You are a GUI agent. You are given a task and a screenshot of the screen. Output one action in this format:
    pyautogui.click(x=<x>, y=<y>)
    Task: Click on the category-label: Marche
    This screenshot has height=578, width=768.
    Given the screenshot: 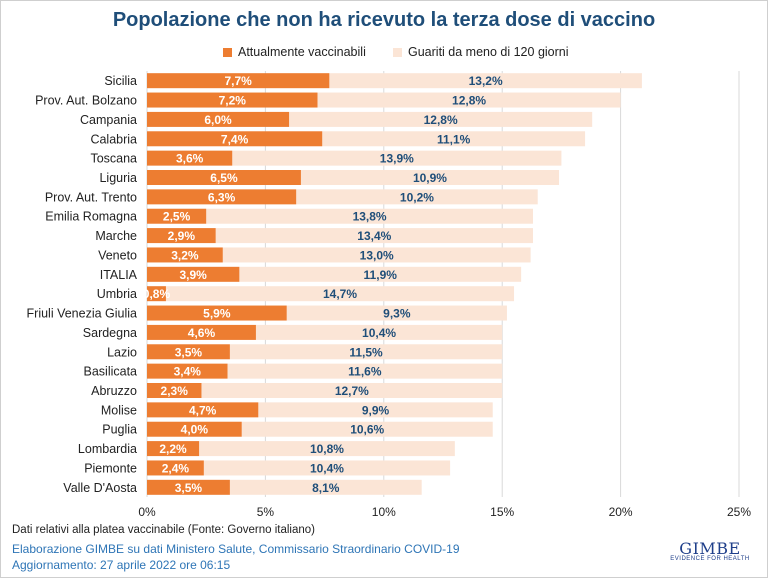 What is the action you would take?
    pyautogui.click(x=116, y=236)
    